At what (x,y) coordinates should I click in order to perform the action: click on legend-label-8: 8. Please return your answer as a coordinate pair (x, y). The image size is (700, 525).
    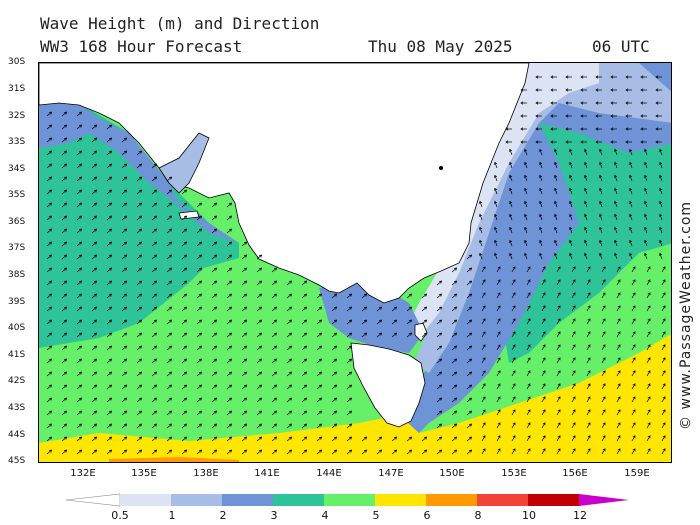
    Looking at the image, I should click on (478, 515).